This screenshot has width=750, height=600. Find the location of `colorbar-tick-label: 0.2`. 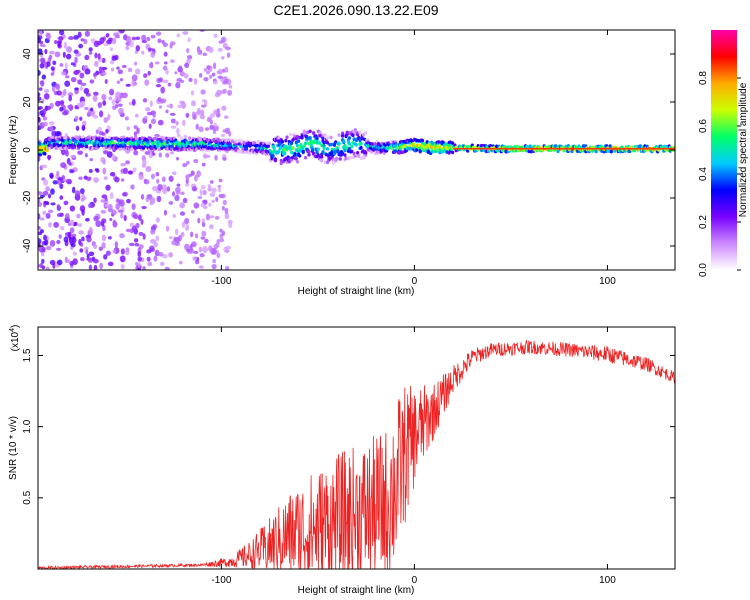

colorbar-tick-label: 0.2 is located at coordinates (703, 222).